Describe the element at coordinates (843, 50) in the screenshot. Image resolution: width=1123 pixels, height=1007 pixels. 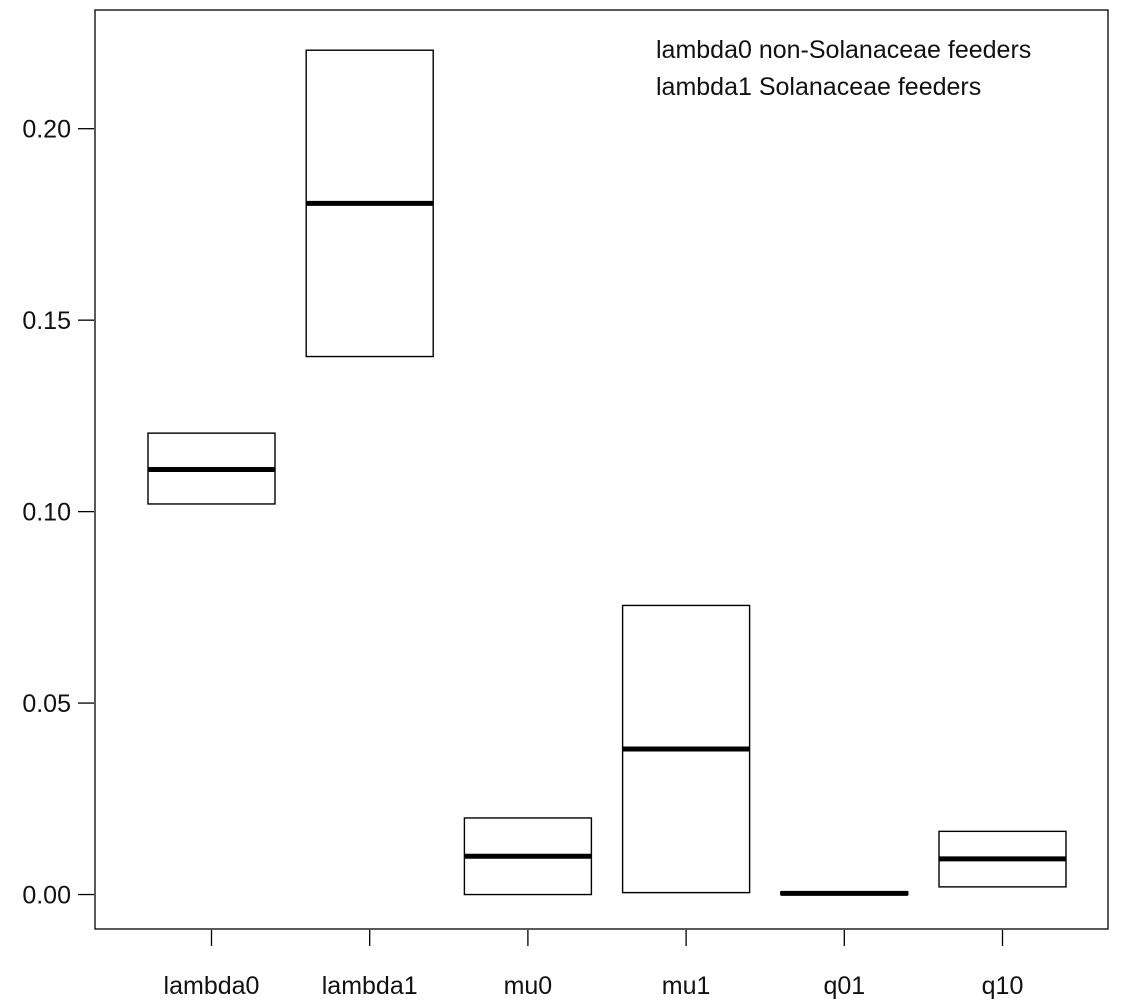
I see `legend-text: lambda0 non-Solanaceae feeders` at that location.